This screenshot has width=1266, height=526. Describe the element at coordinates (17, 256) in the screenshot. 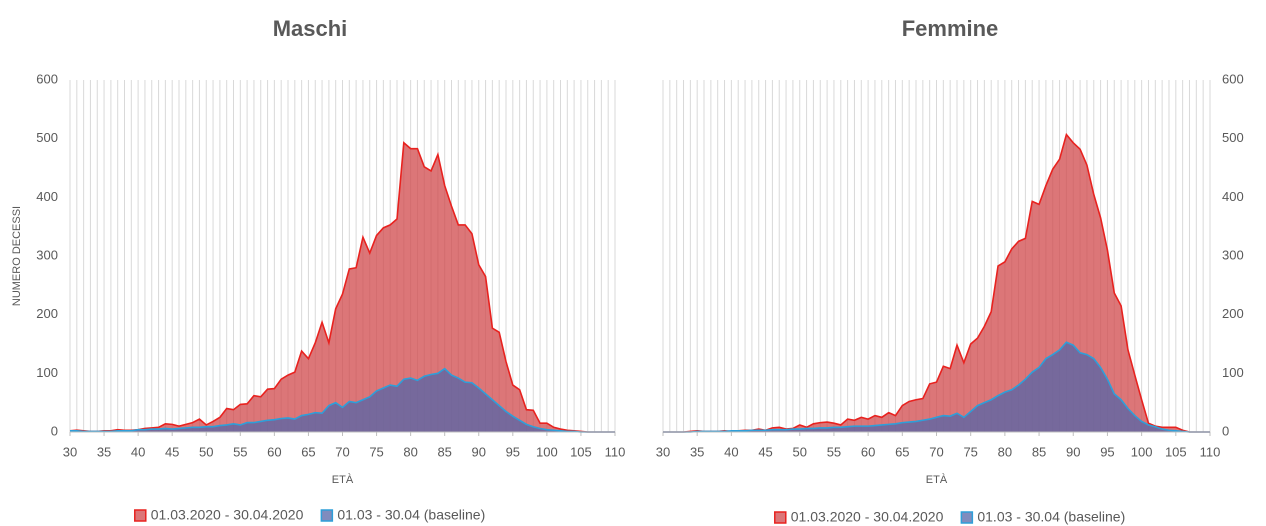

I see `y-axis-label: NUMERO DECESSI` at that location.